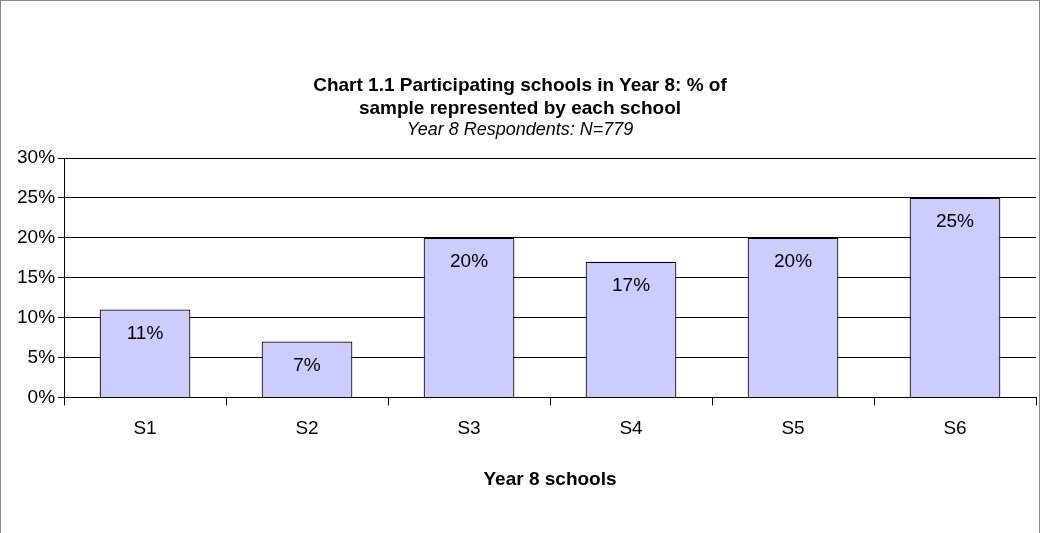 The image size is (1054, 533). What do you see at coordinates (36, 237) in the screenshot?
I see `y-tick-label: 20%` at bounding box center [36, 237].